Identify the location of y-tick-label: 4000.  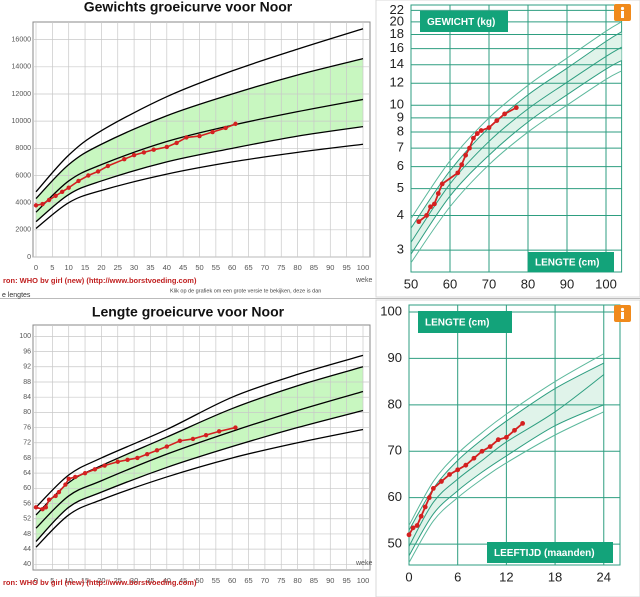
(23, 203).